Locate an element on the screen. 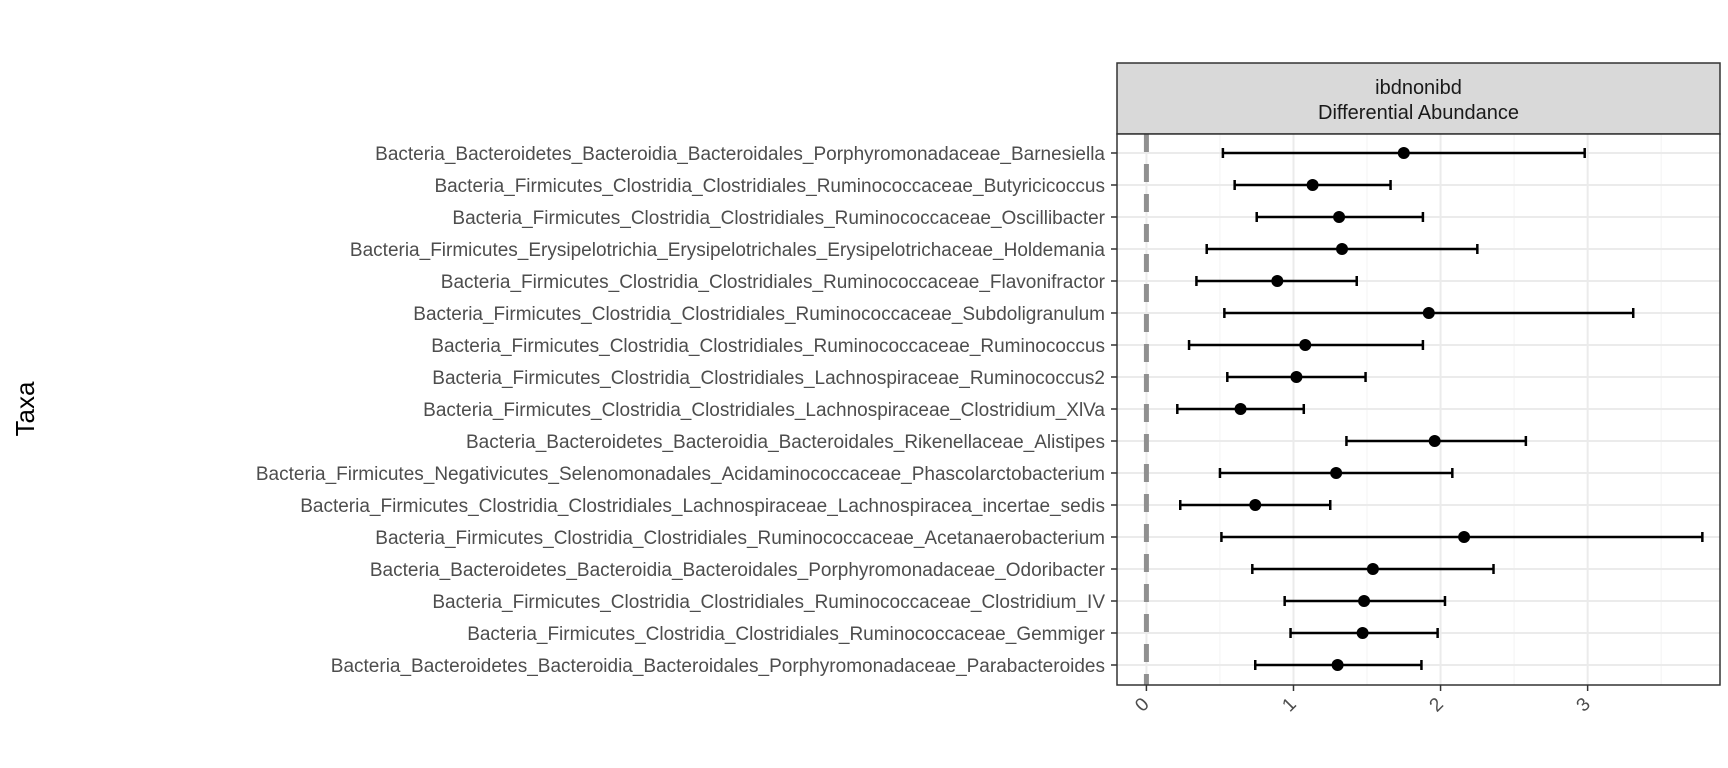 The height and width of the screenshot is (768, 1728). y-axis-title: Taxa is located at coordinates (25, 408).